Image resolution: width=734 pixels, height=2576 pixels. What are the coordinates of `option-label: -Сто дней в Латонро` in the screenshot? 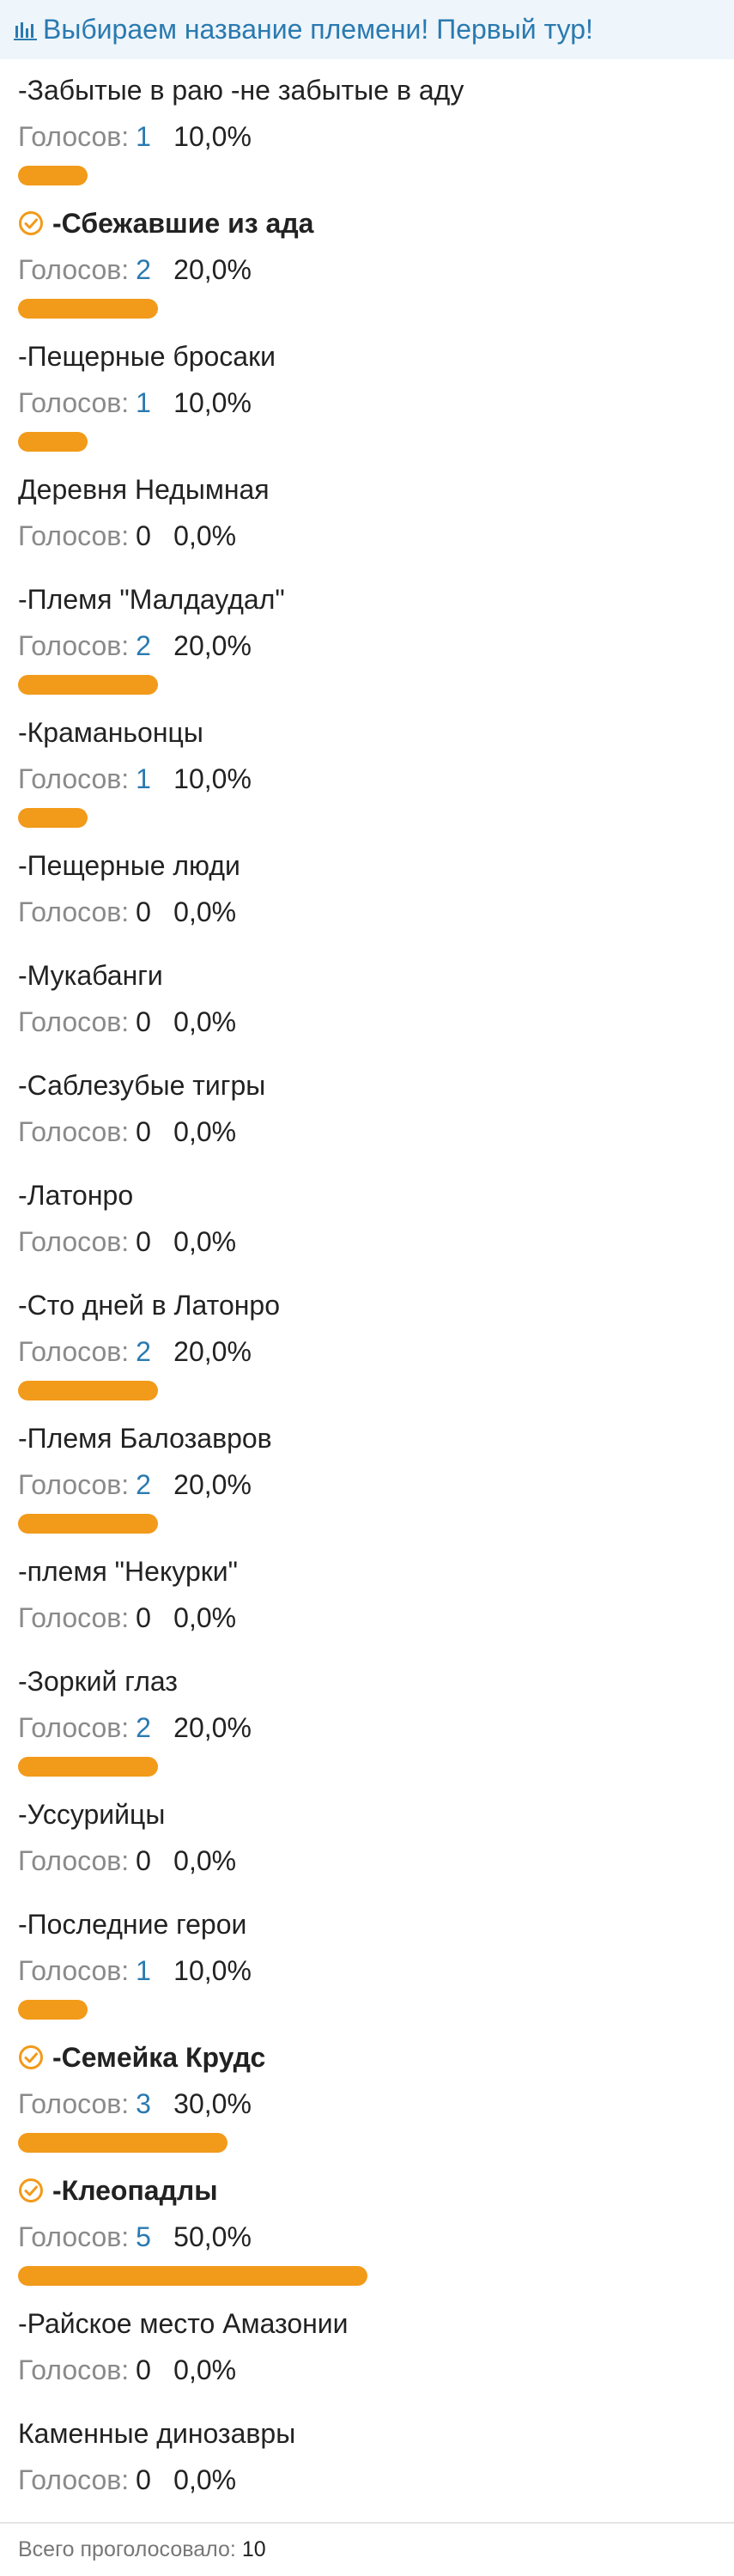 It's located at (149, 1305).